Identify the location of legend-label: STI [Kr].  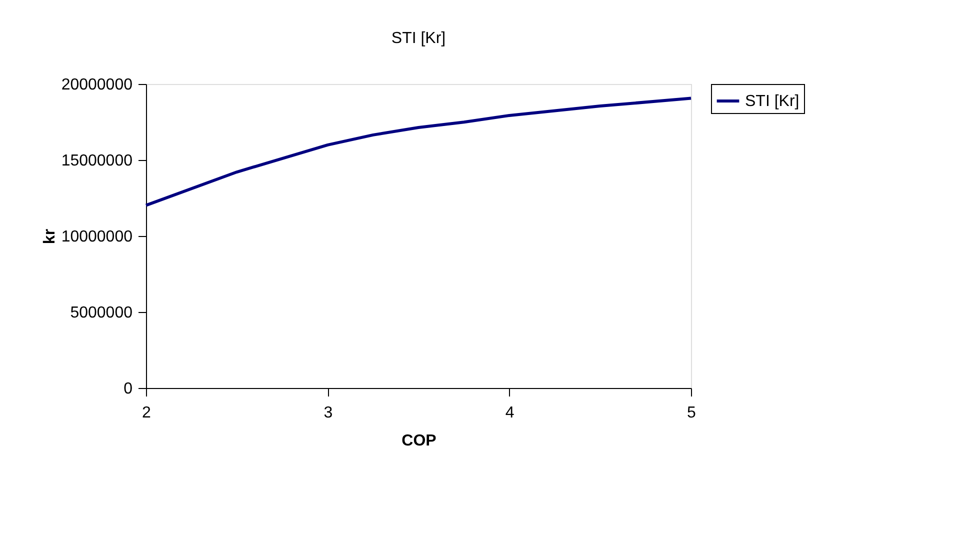
(772, 101).